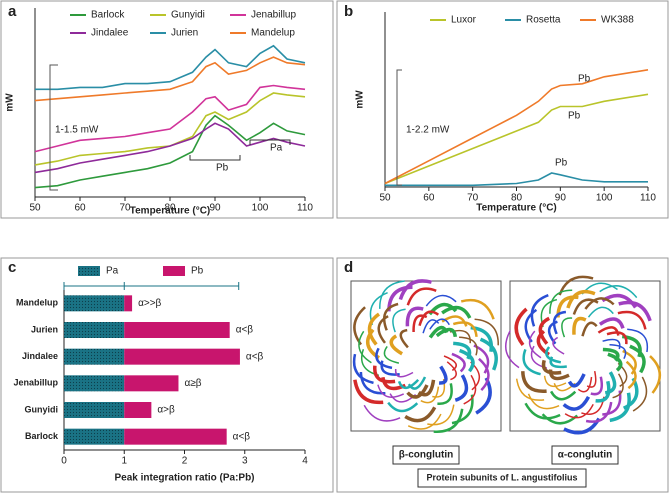  What do you see at coordinates (108, 15) in the screenshot?
I see `legend-label: Barlock` at bounding box center [108, 15].